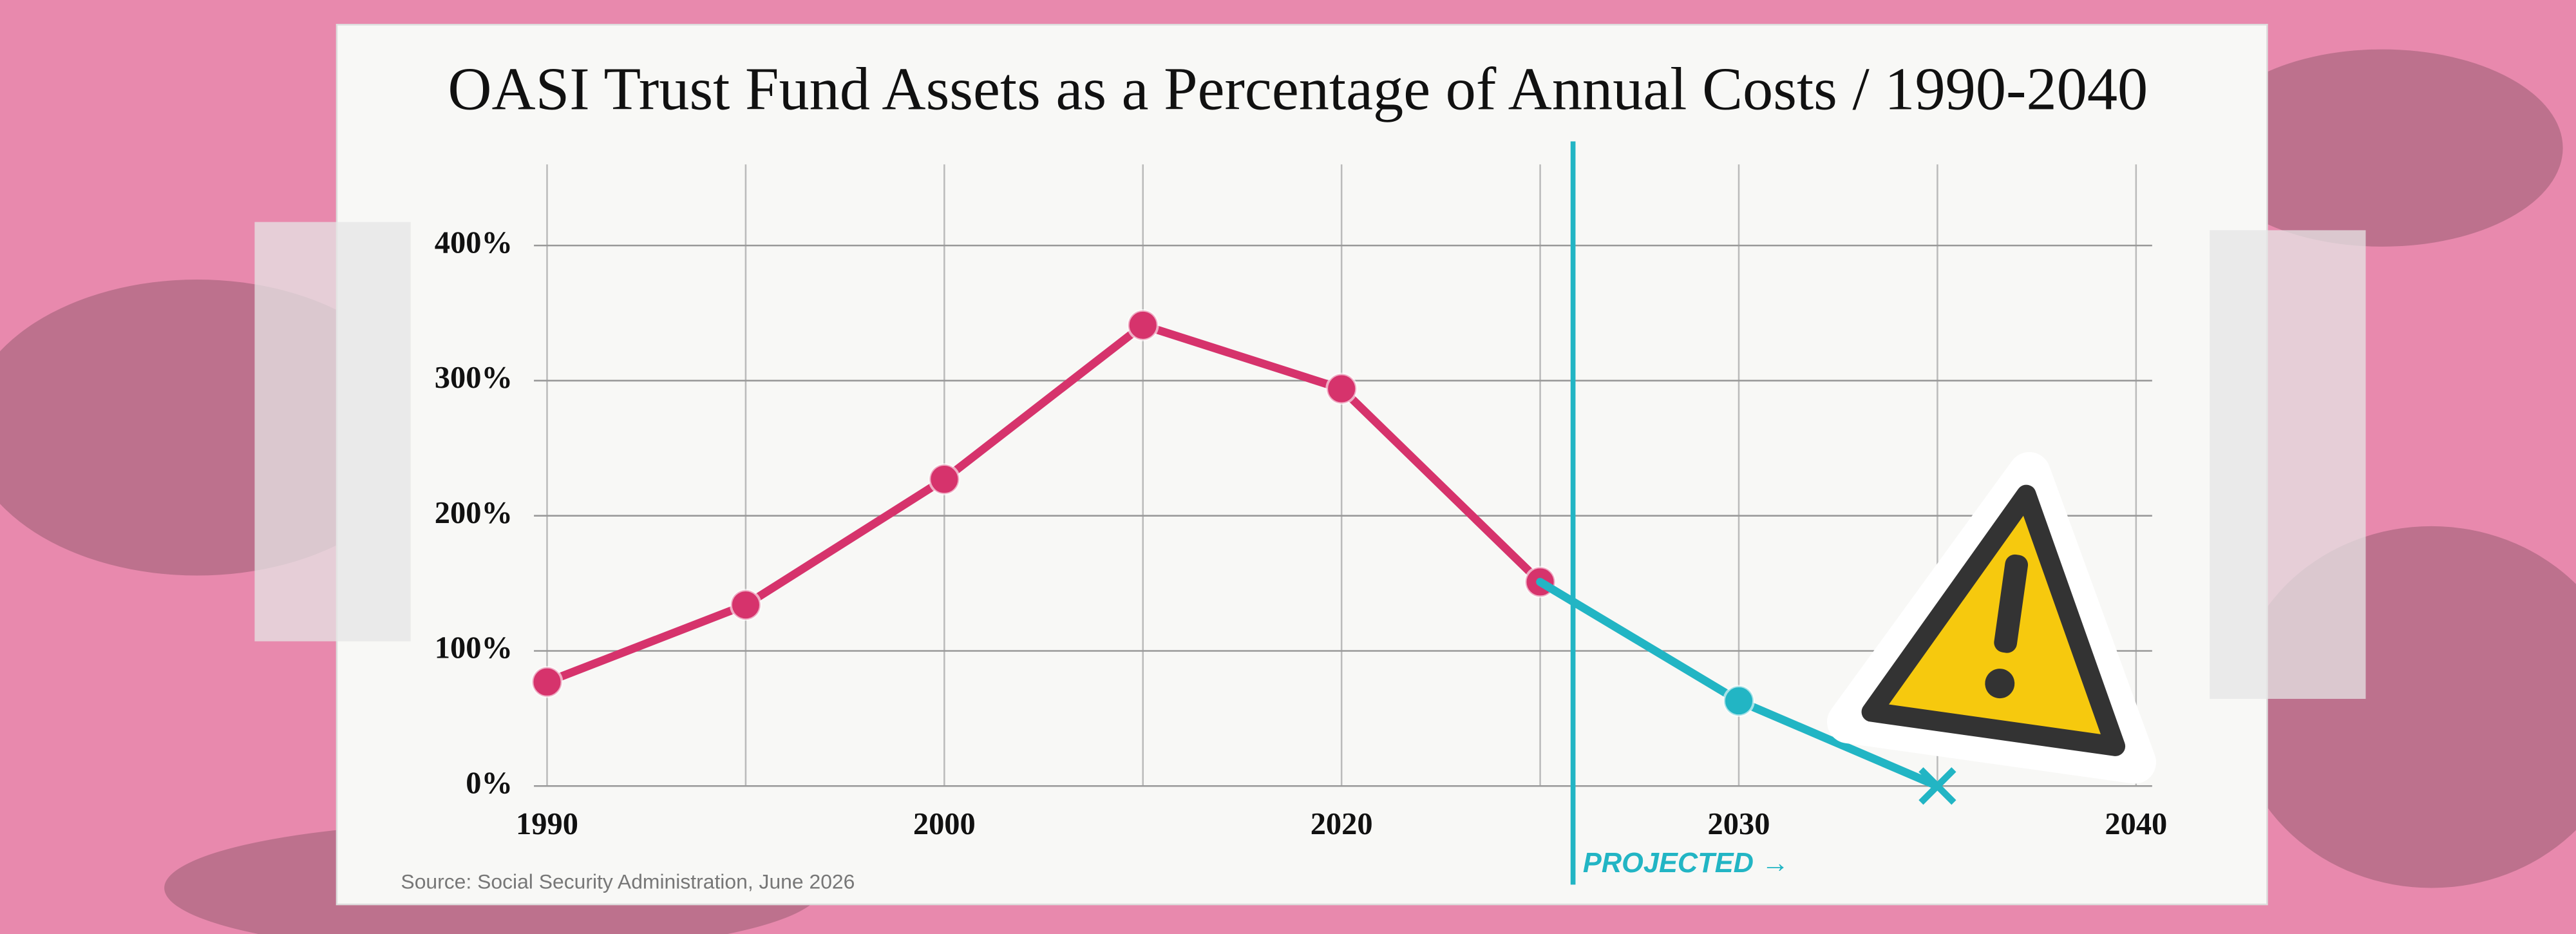 The image size is (2576, 934). Describe the element at coordinates (547, 824) in the screenshot. I see `x-tick-label: 1990` at that location.